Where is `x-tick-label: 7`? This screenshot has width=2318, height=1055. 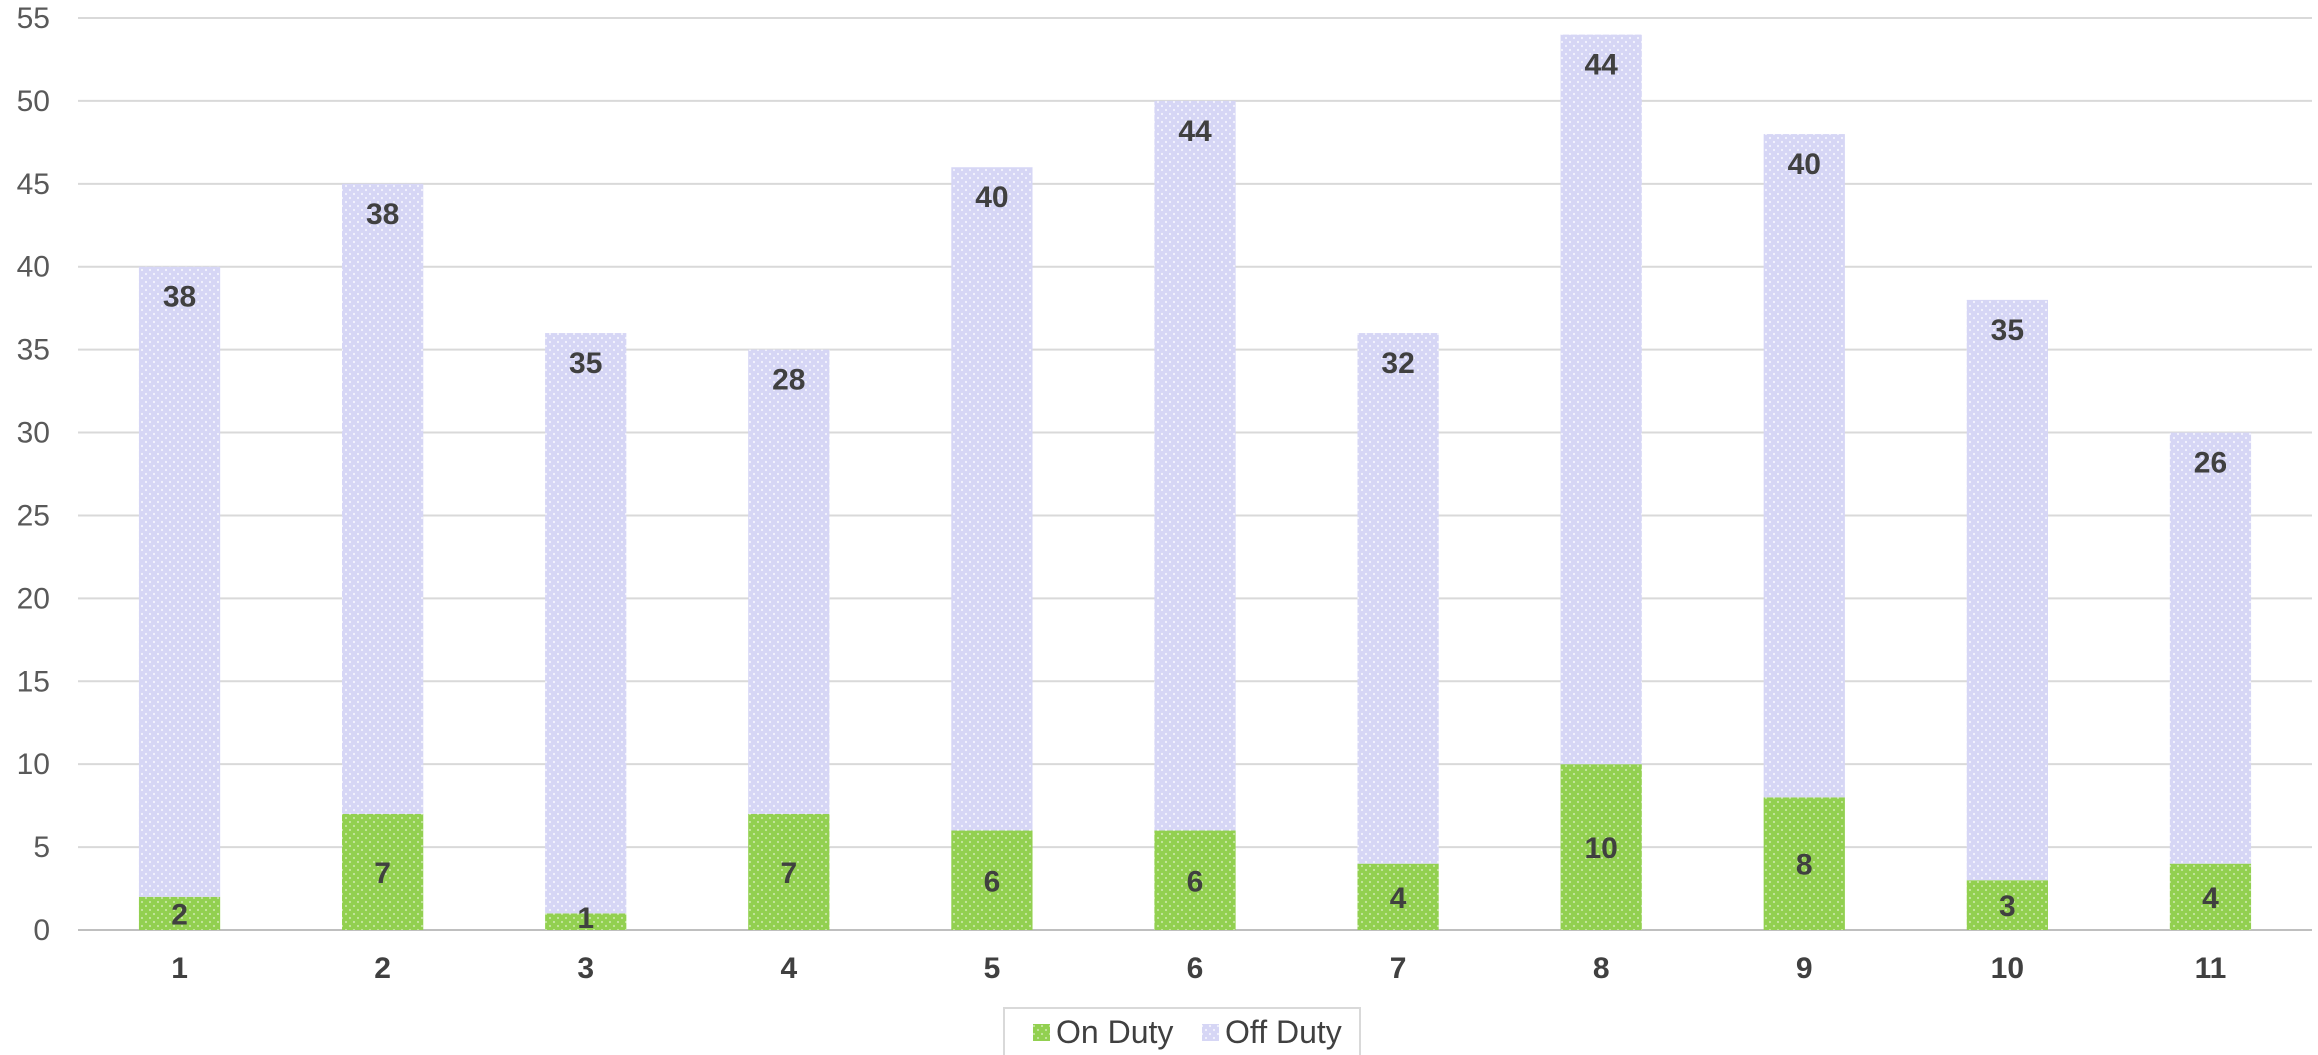
x-tick-label: 7 is located at coordinates (1398, 968).